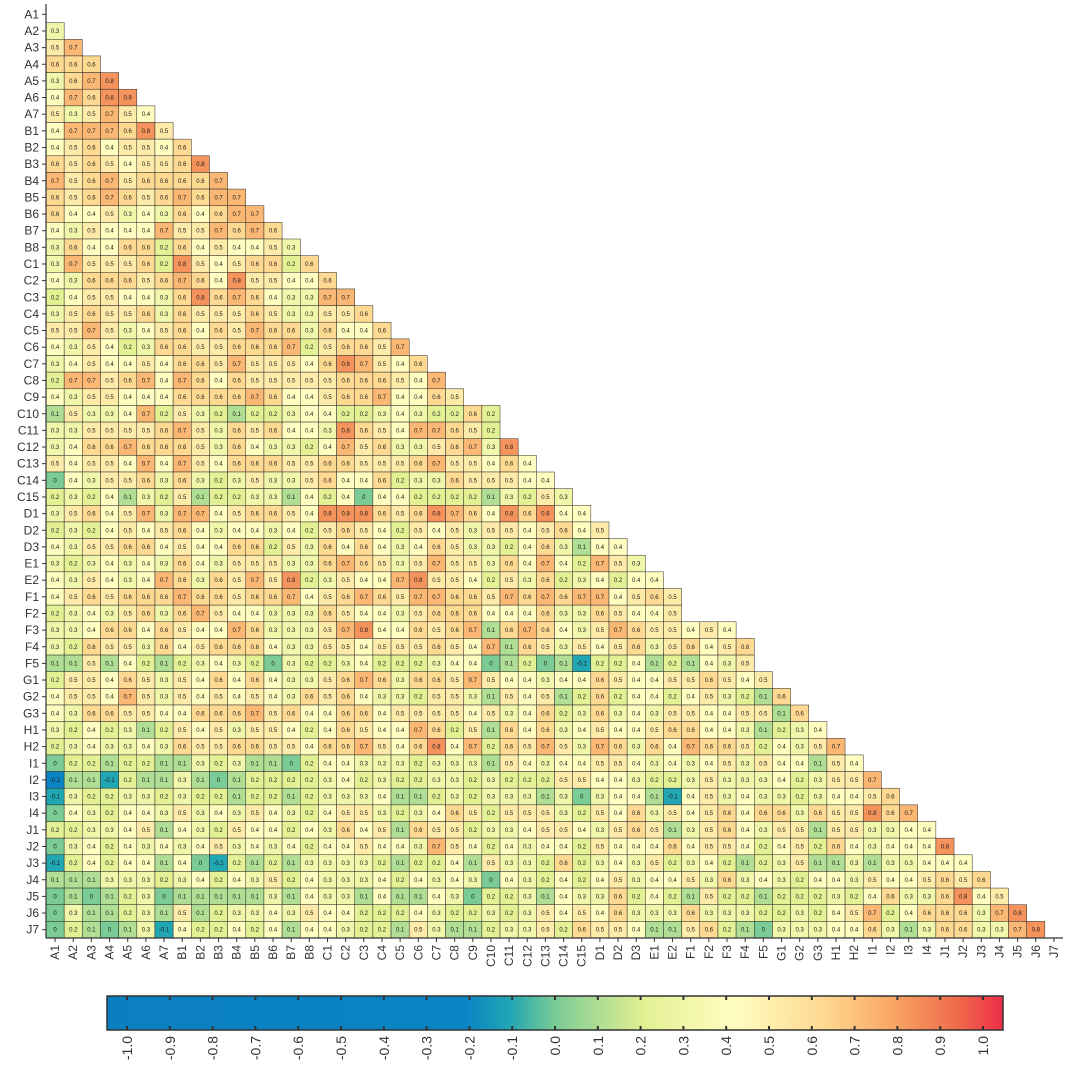  What do you see at coordinates (31, 214) in the screenshot?
I see `row-label: B6` at bounding box center [31, 214].